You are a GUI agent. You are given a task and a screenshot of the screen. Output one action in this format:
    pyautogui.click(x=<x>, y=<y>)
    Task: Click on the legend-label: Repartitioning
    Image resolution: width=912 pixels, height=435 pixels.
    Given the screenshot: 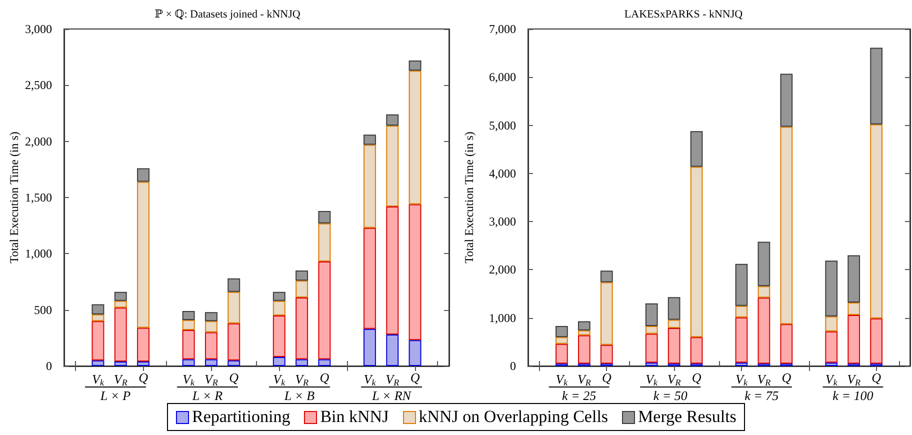 What is the action you would take?
    pyautogui.click(x=241, y=417)
    